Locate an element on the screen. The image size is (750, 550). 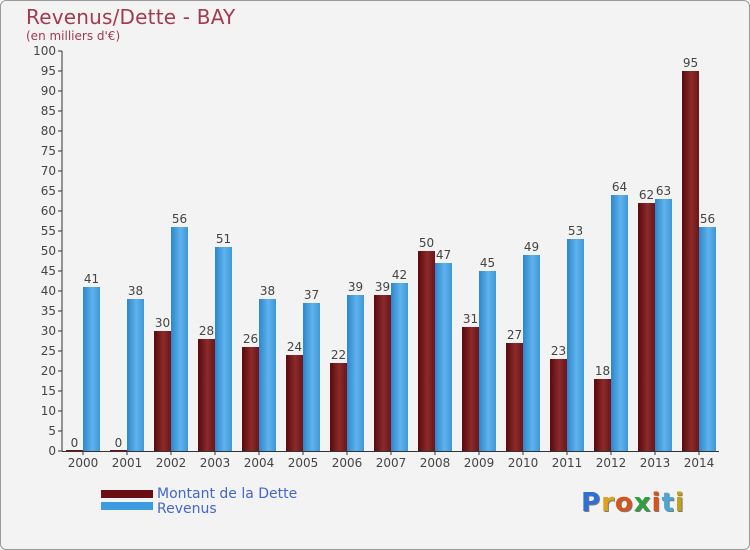
y-tick-label: 20 is located at coordinates (48, 371).